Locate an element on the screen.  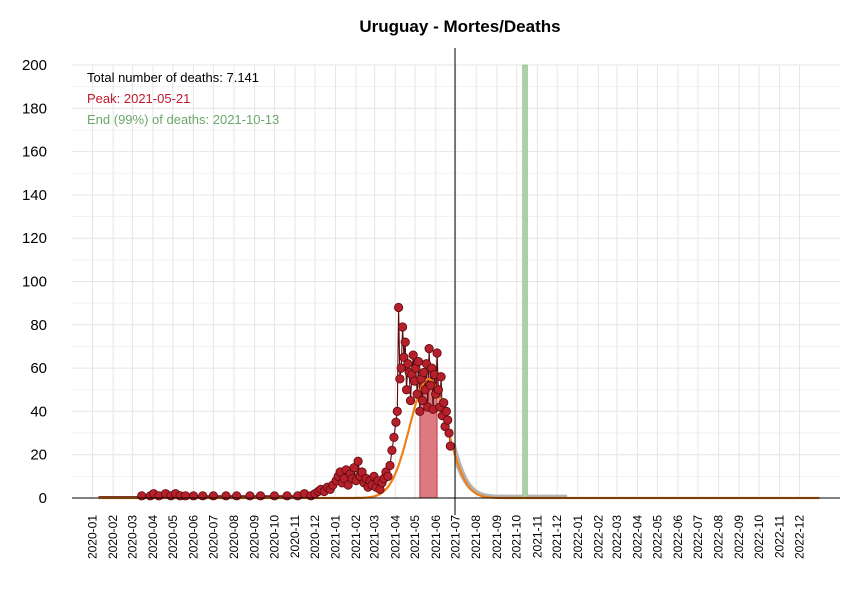
observed-points is located at coordinates (296, 401).